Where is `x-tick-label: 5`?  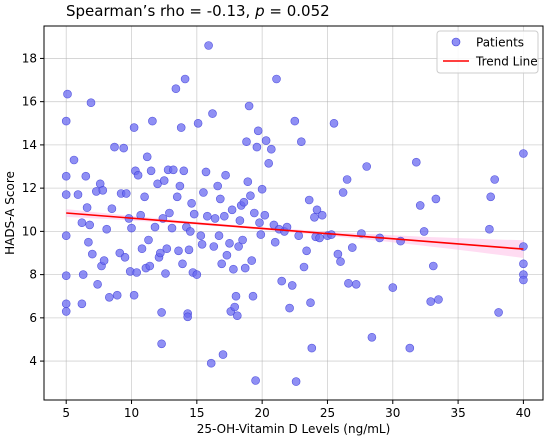 x-tick-label: 5 is located at coordinates (66, 413).